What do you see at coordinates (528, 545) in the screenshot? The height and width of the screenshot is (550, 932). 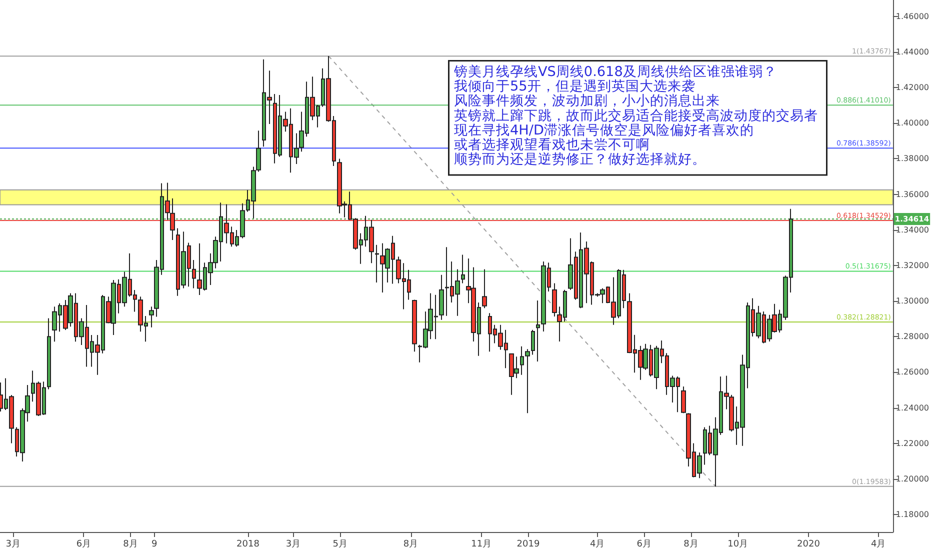 I see `x-tick-label: 2019` at bounding box center [528, 545].